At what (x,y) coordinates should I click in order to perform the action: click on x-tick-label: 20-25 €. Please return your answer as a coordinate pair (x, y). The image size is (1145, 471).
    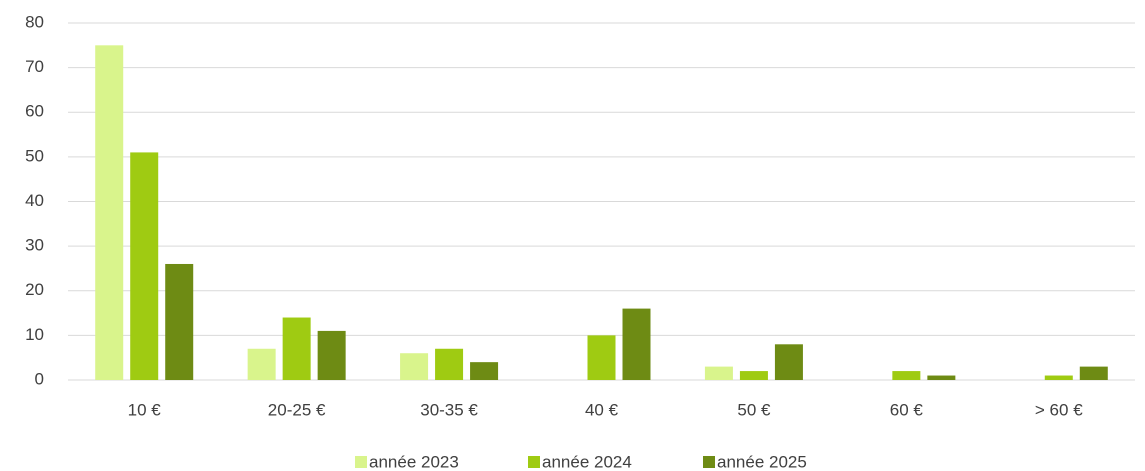
    Looking at the image, I should click on (297, 409).